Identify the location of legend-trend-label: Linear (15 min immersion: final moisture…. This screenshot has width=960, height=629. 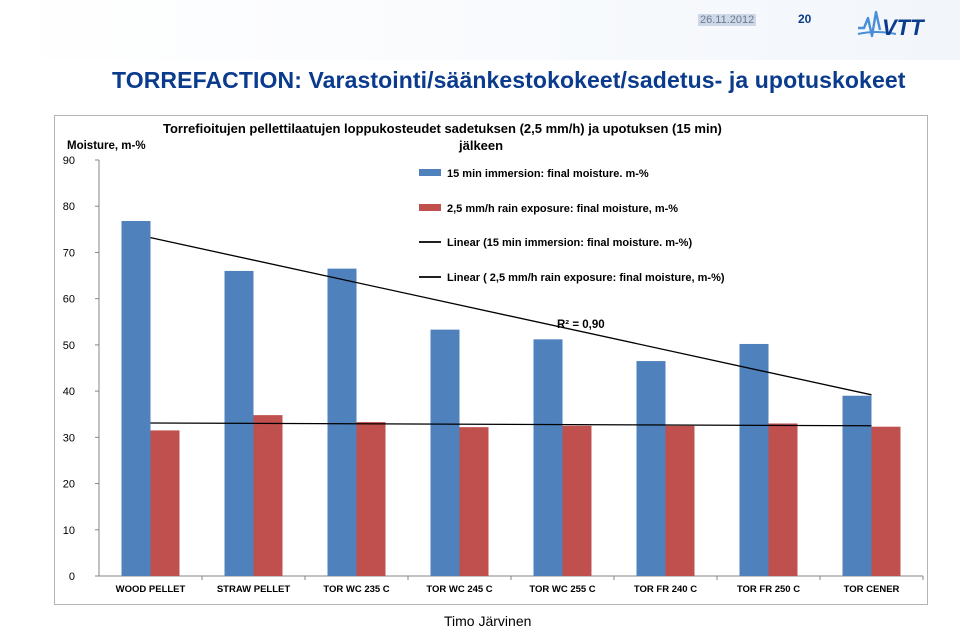
(569, 243).